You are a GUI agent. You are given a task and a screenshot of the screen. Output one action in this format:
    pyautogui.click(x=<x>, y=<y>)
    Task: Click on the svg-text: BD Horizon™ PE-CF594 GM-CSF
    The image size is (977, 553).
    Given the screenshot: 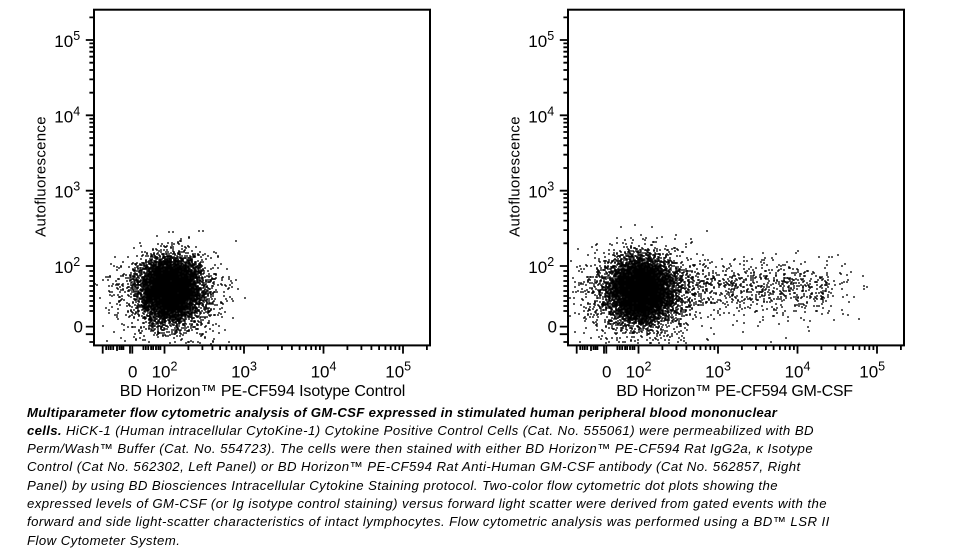 What is the action you would take?
    pyautogui.click(x=734, y=391)
    